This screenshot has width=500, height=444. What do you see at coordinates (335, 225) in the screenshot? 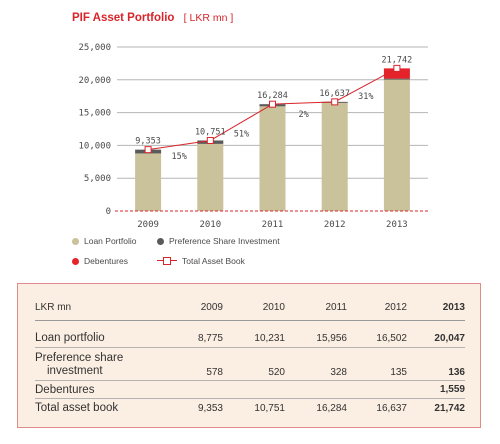
I see `x-tick-label: 2012` at bounding box center [335, 225].